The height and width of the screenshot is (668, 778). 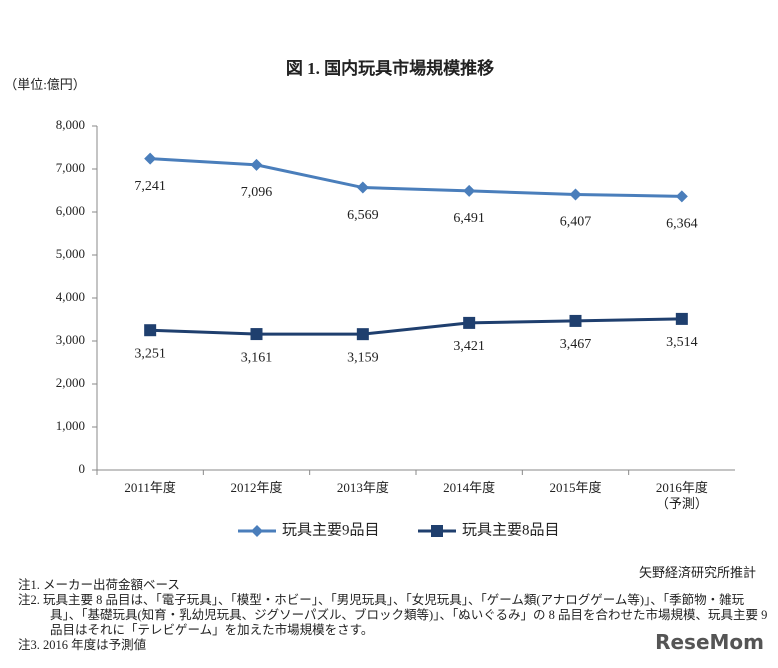 What do you see at coordinates (469, 487) in the screenshot?
I see `x-tick-label: 2014年度` at bounding box center [469, 487].